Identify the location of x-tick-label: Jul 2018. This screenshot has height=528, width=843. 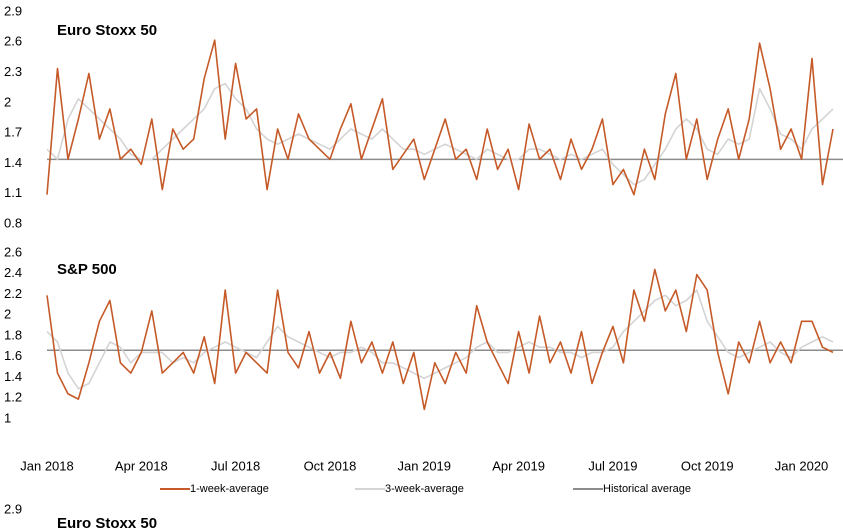
(235, 465).